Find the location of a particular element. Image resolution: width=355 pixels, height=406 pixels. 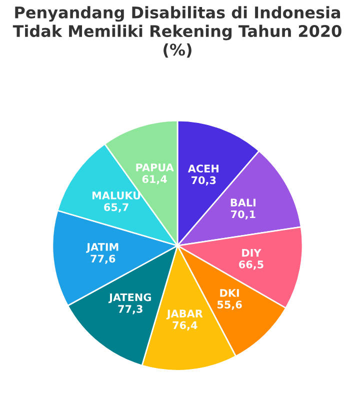

slice-label: DKI is located at coordinates (229, 293).